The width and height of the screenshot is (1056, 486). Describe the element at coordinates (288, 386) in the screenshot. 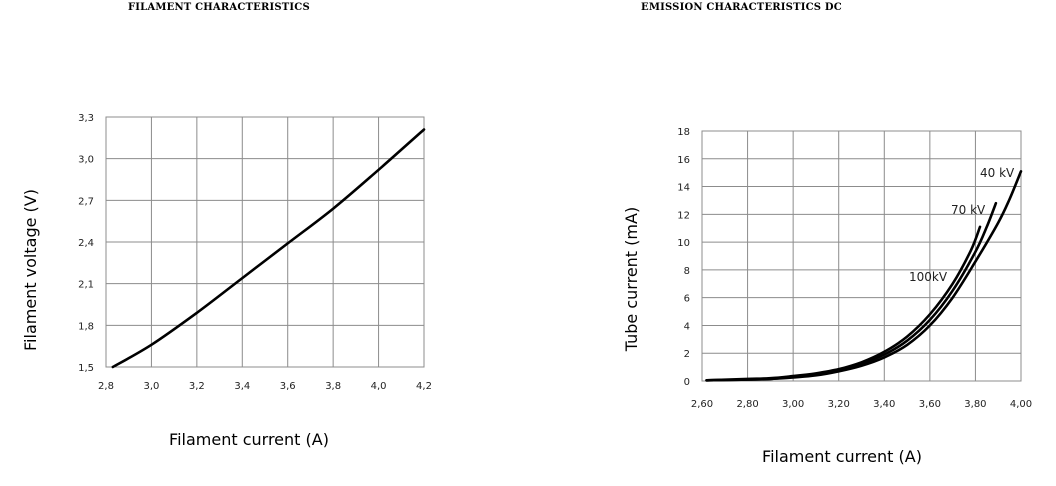

I see `c1-x-tick-label: 3,6` at that location.